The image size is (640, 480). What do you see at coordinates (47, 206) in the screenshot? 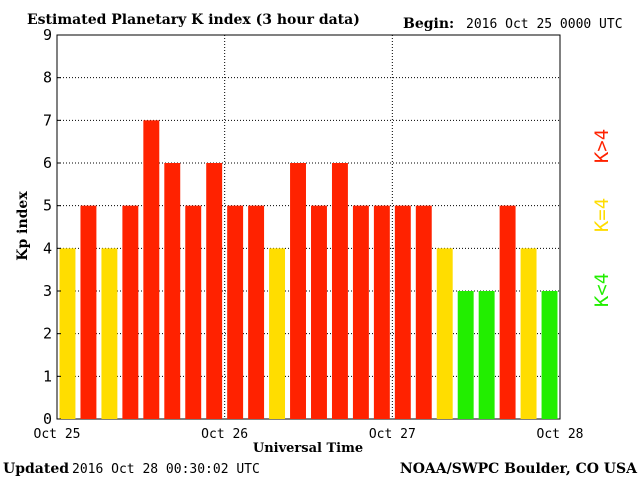
I see `y-tick-label: 5` at bounding box center [47, 206].